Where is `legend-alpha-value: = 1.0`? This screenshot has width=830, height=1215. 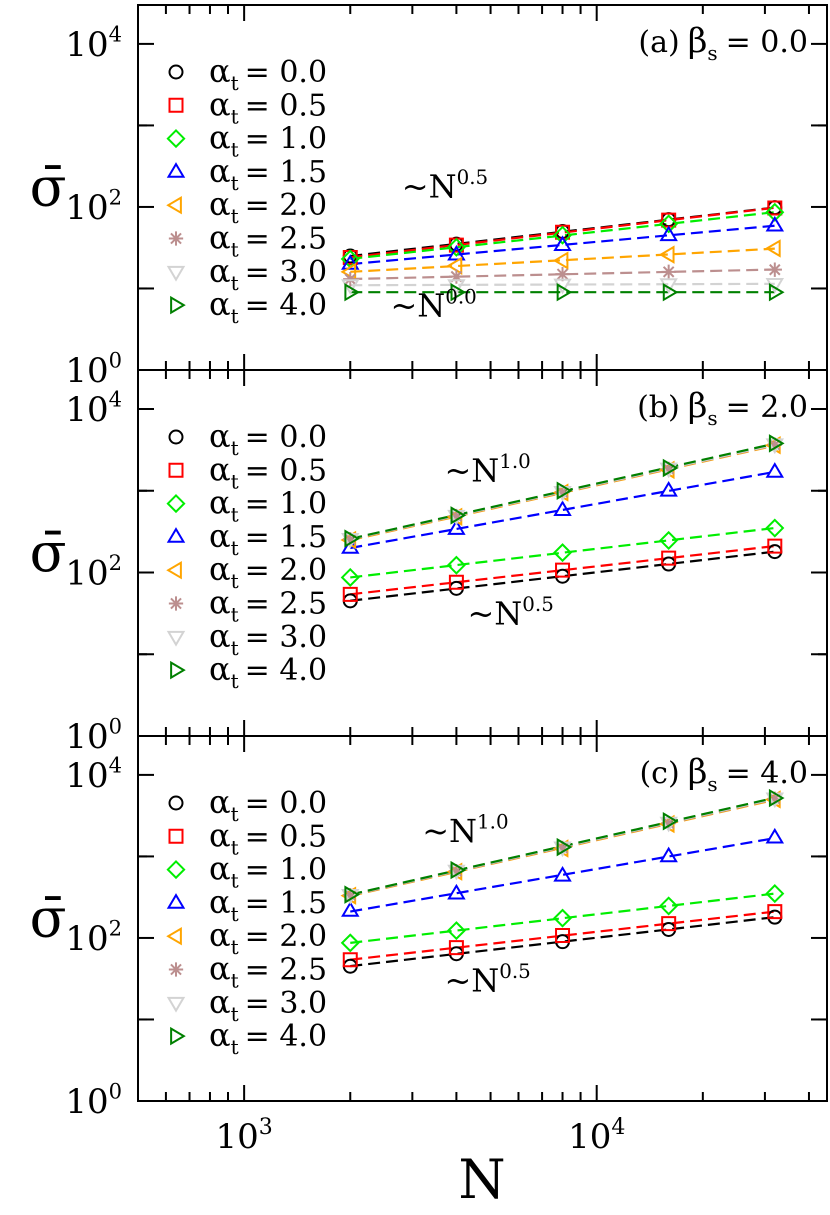
legend-alpha-value: = 1.0 is located at coordinates (286, 504).